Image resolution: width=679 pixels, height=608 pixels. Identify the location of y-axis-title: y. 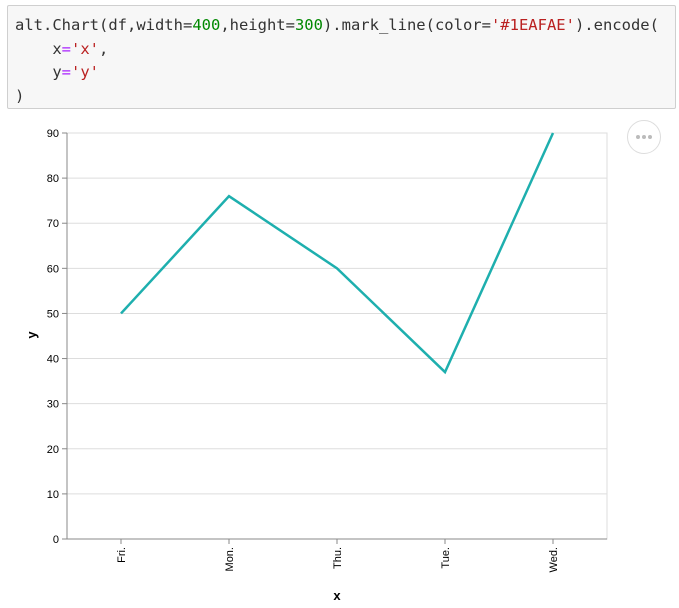
(31, 335).